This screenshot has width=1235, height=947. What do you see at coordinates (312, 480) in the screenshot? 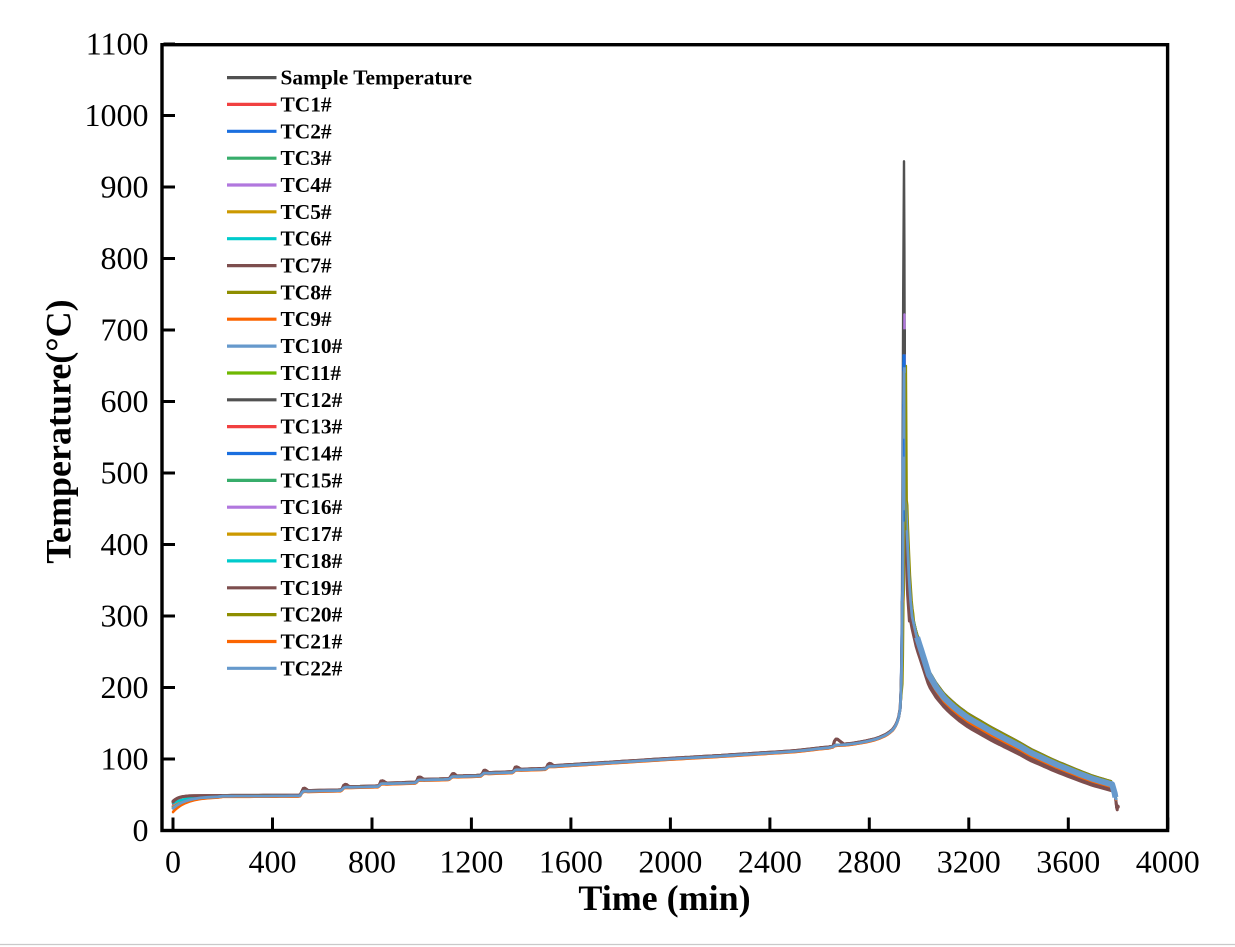
I see `svg-text: TC15#` at bounding box center [312, 480].